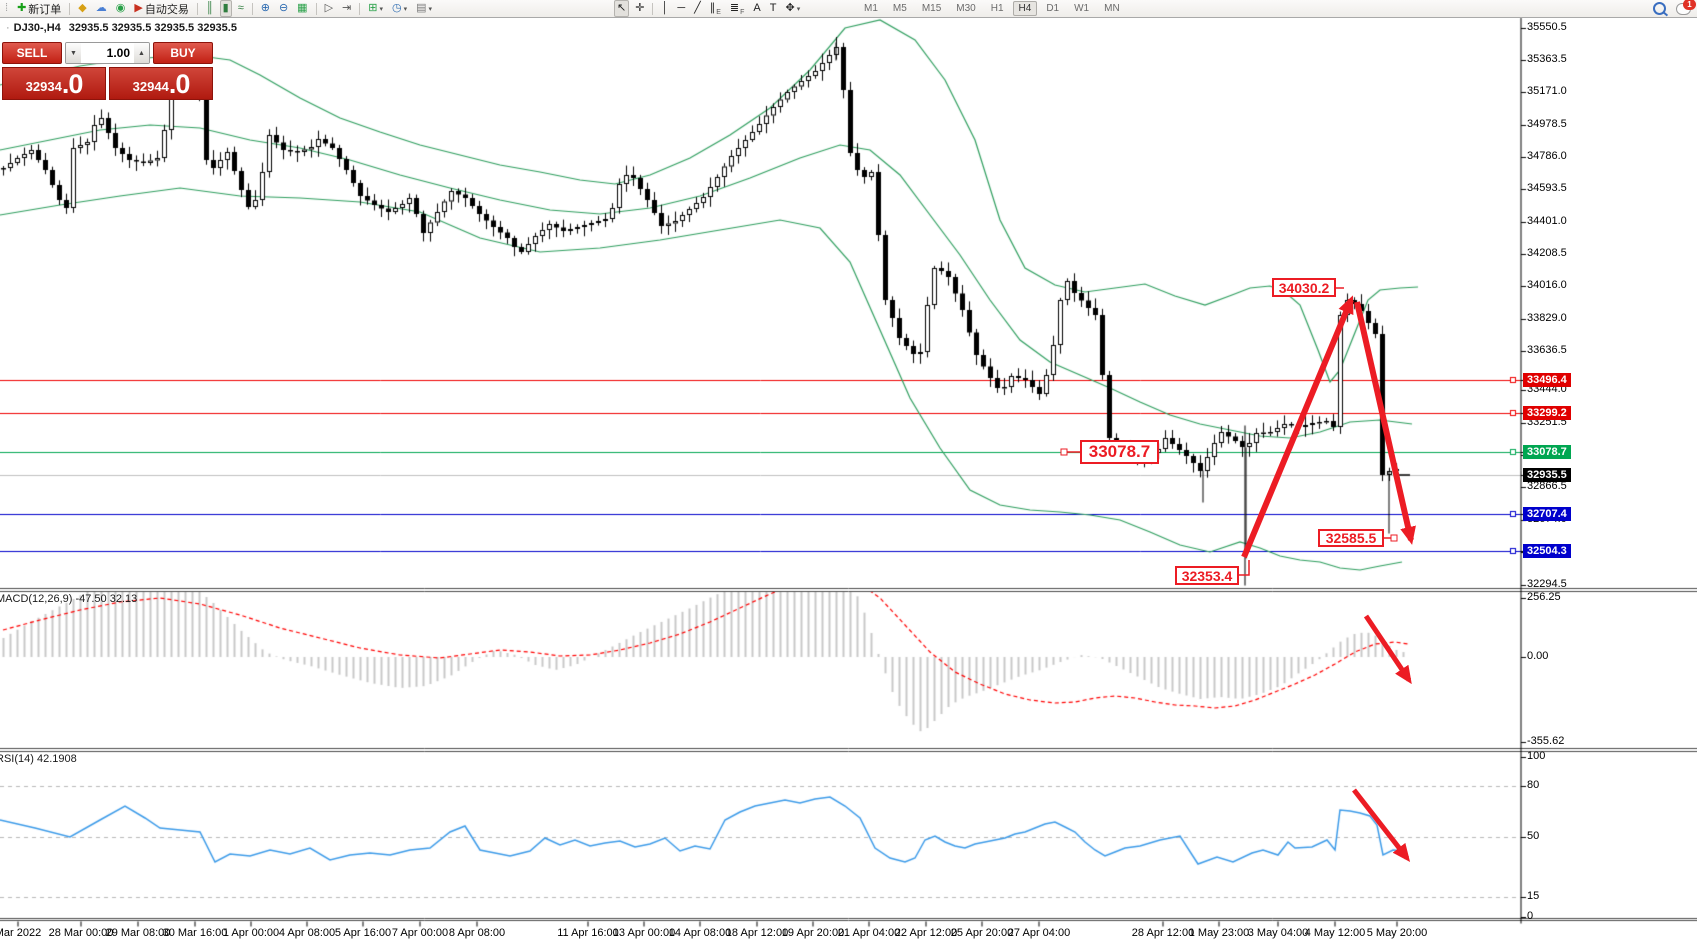 The width and height of the screenshot is (1697, 940). I want to click on add-indicator-button: ⊞ ▾, so click(375, 8).